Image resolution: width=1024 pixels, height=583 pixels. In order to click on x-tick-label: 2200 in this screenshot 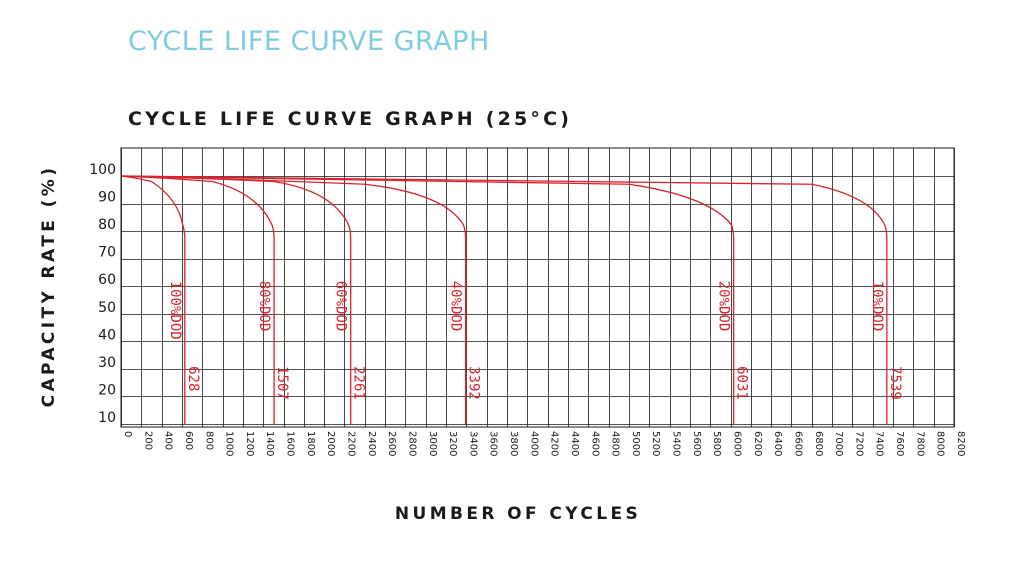, I will do `click(350, 443)`.